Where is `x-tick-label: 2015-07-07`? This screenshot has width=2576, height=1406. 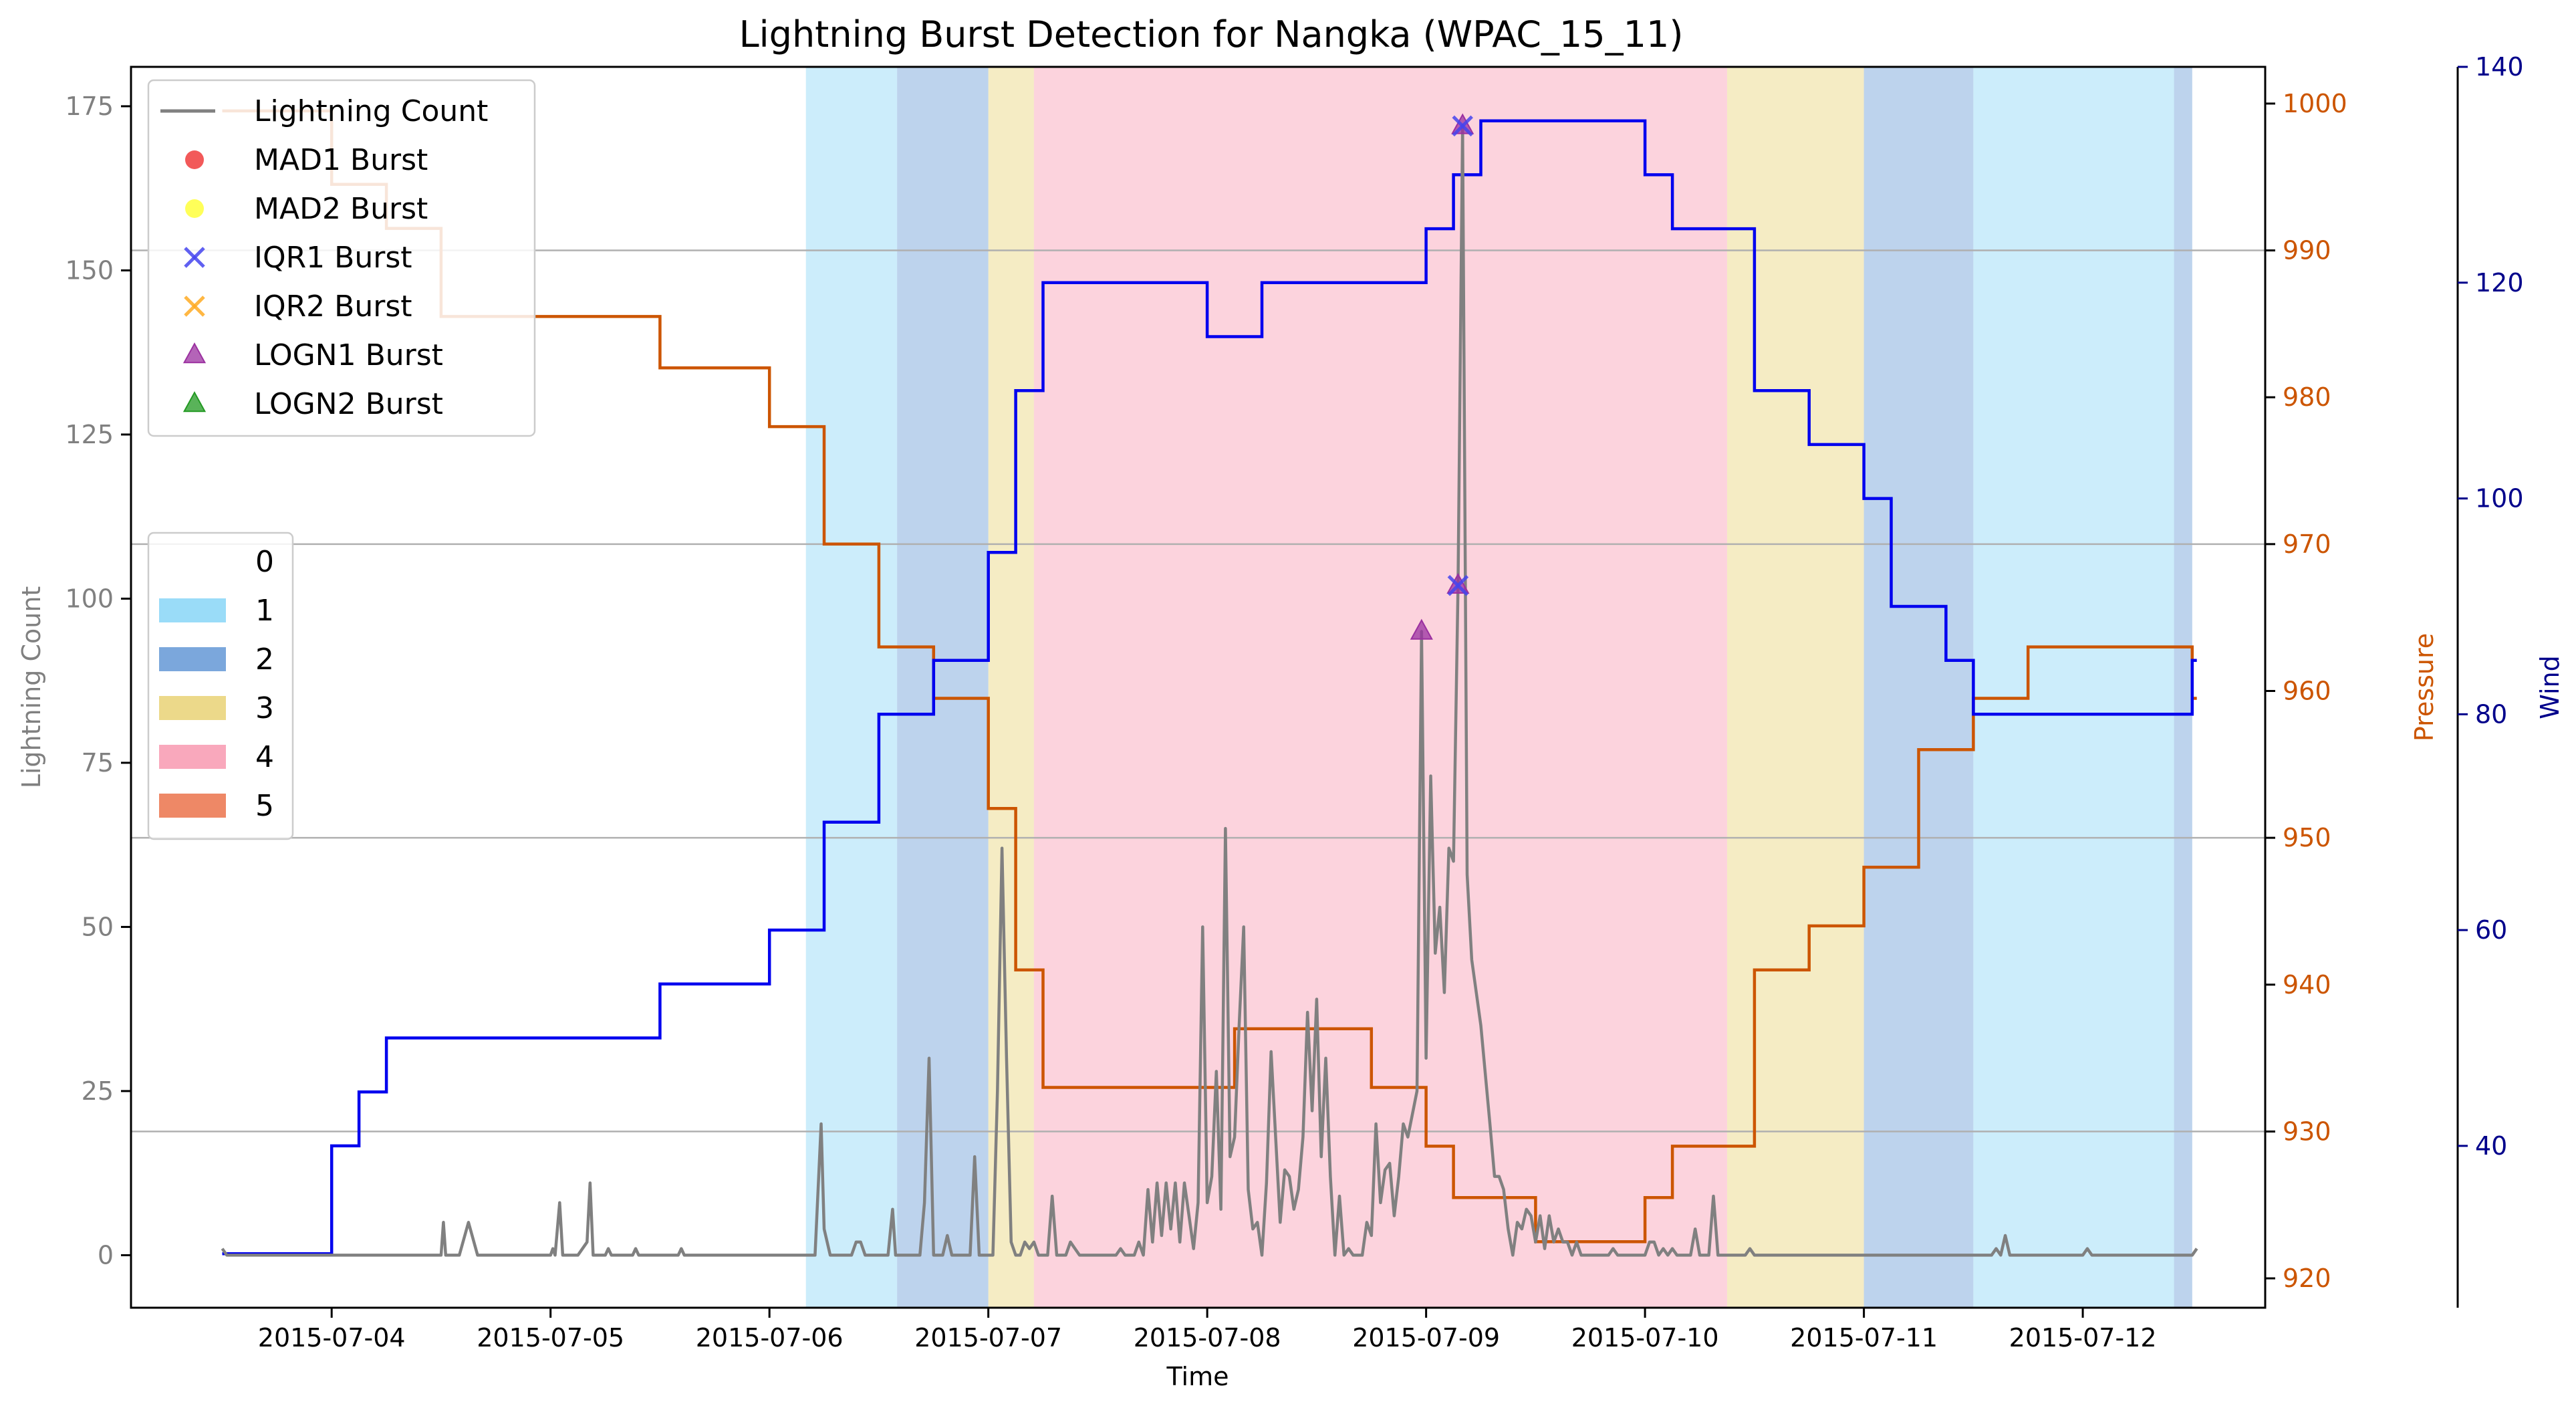
x-tick-label: 2015-07-07 is located at coordinates (988, 1338).